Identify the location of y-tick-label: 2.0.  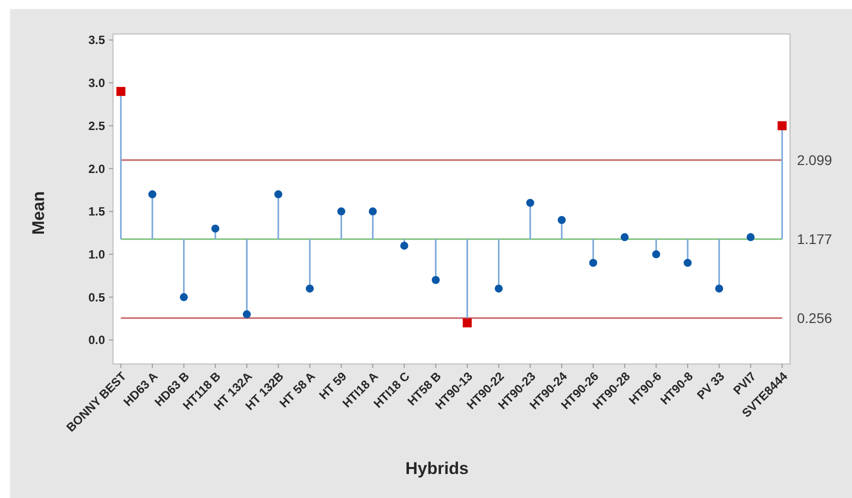
(97, 169).